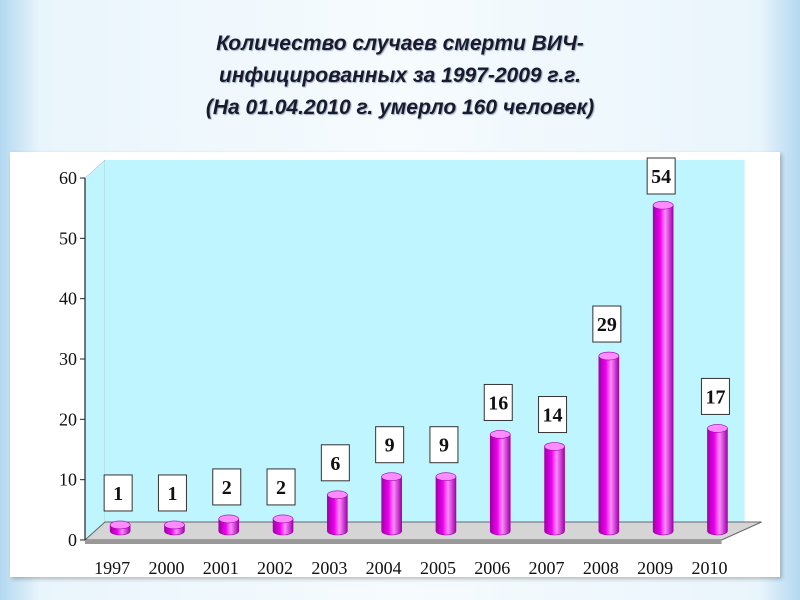 The width and height of the screenshot is (800, 600). Describe the element at coordinates (112, 568) in the screenshot. I see `x-tick-label: 1997` at that location.